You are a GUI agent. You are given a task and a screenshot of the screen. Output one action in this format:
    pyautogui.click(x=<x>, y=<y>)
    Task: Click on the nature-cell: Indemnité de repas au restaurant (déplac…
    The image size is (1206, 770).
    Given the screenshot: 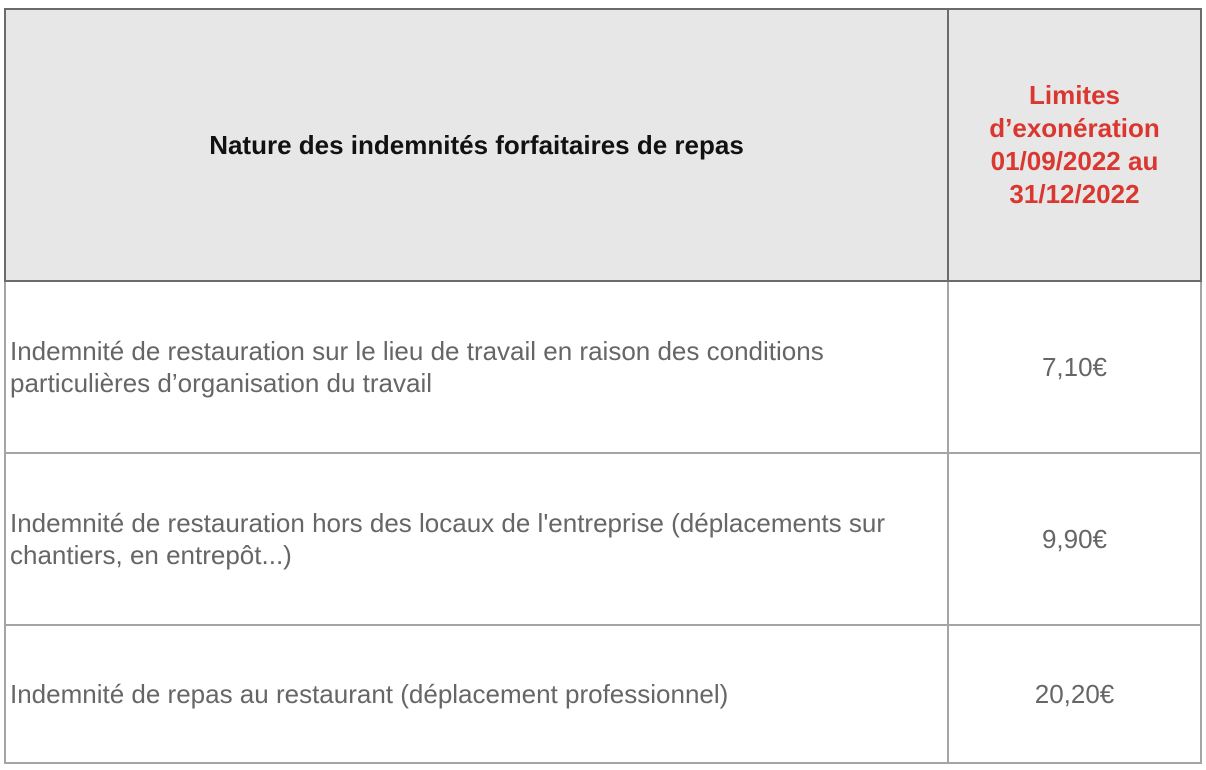 What is the action you would take?
    pyautogui.click(x=476, y=694)
    